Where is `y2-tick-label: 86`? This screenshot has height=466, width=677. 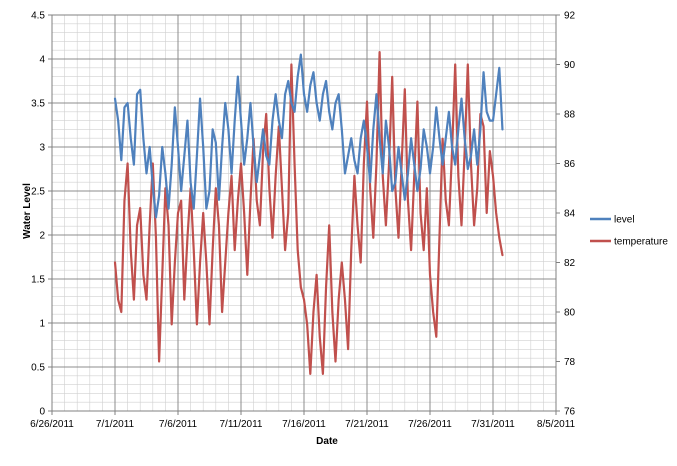
y2-tick-label: 86 is located at coordinates (570, 164).